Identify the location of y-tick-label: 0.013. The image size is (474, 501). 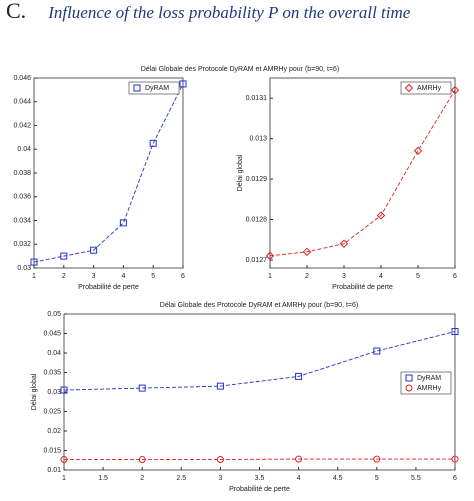
(258, 138).